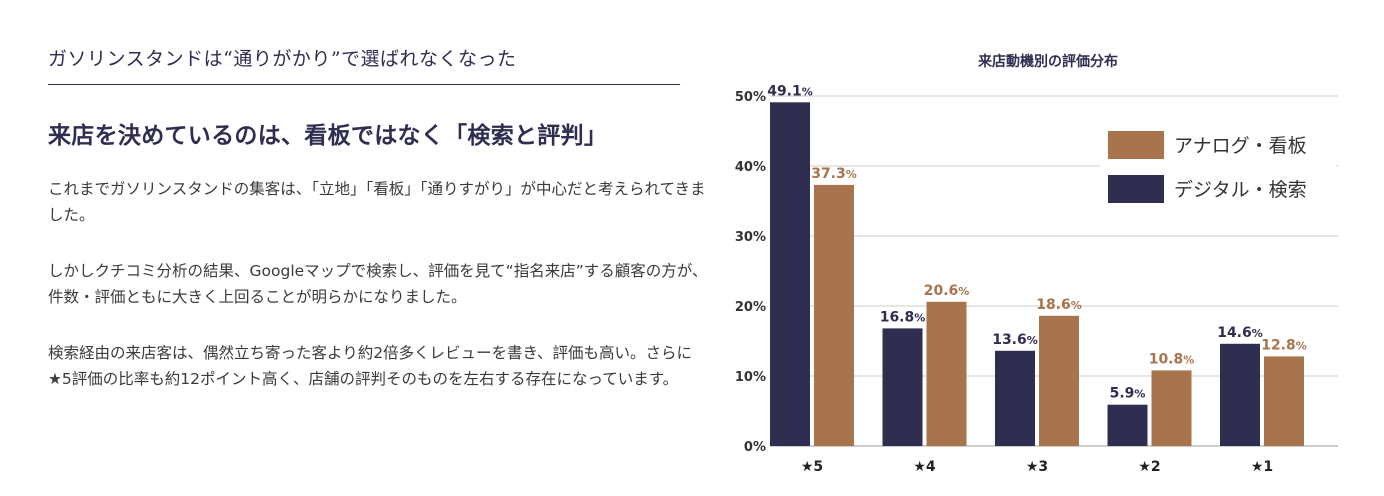 This screenshot has width=1384, height=496. I want to click on y-tick-label: 50%, so click(750, 97).